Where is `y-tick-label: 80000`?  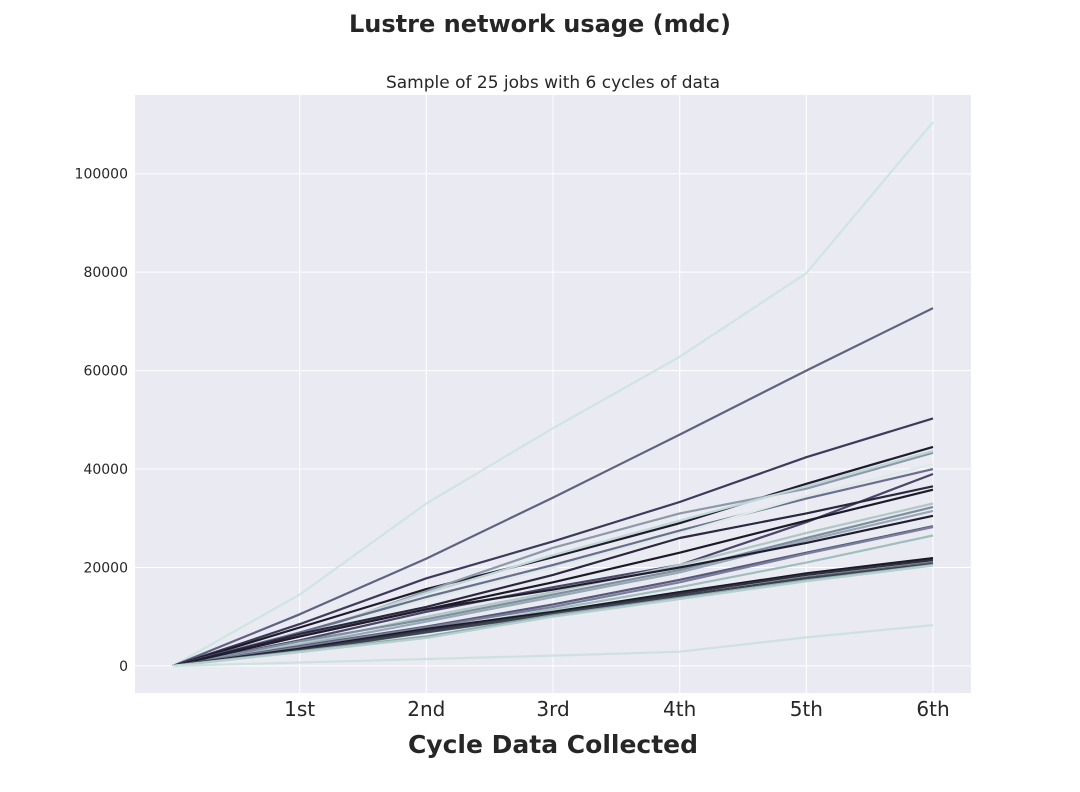
y-tick-label: 80000 is located at coordinates (105, 273).